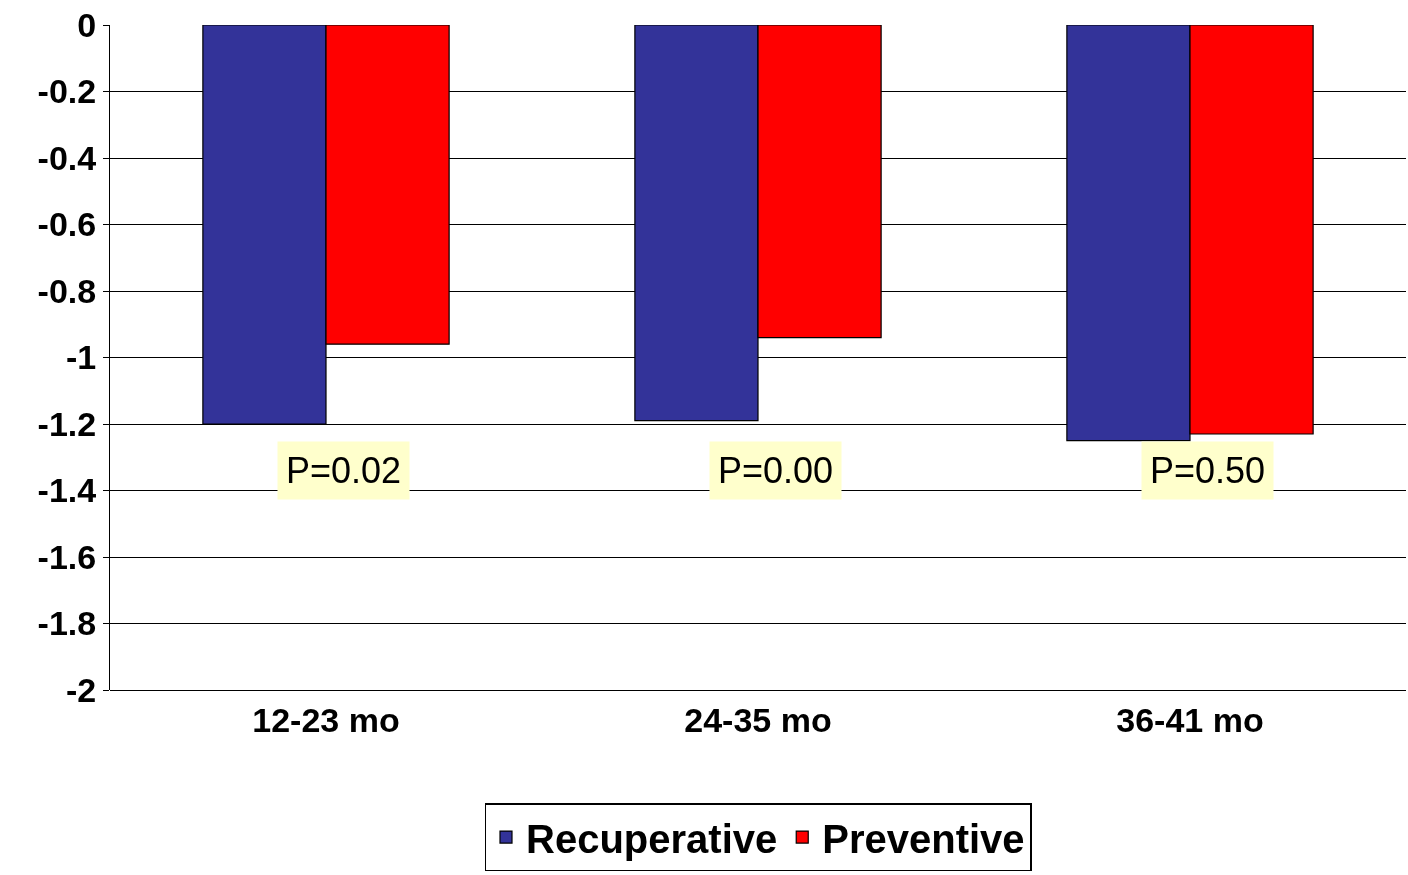 The width and height of the screenshot is (1408, 875). Describe the element at coordinates (1190, 719) in the screenshot. I see `x-tick-label: 36-41 mo` at that location.